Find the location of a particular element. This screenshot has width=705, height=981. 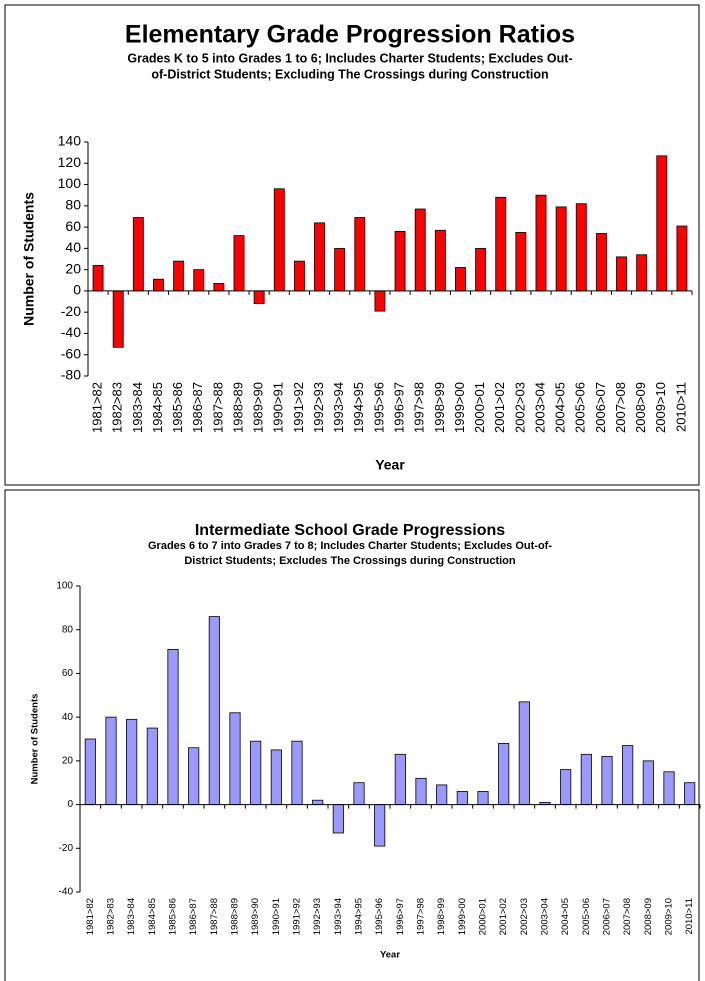

y-tick-label: -80 is located at coordinates (71, 375).